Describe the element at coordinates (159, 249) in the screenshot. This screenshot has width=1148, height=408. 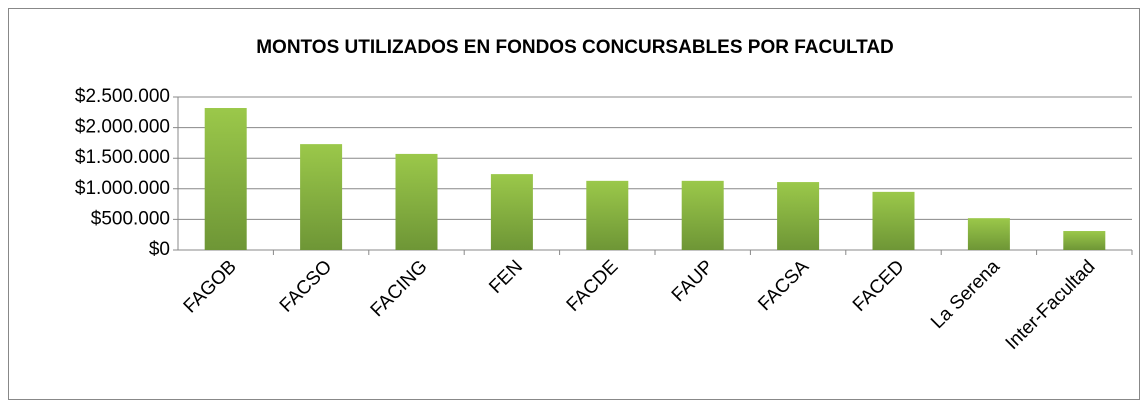
I see `y-tick-label: $0` at that location.